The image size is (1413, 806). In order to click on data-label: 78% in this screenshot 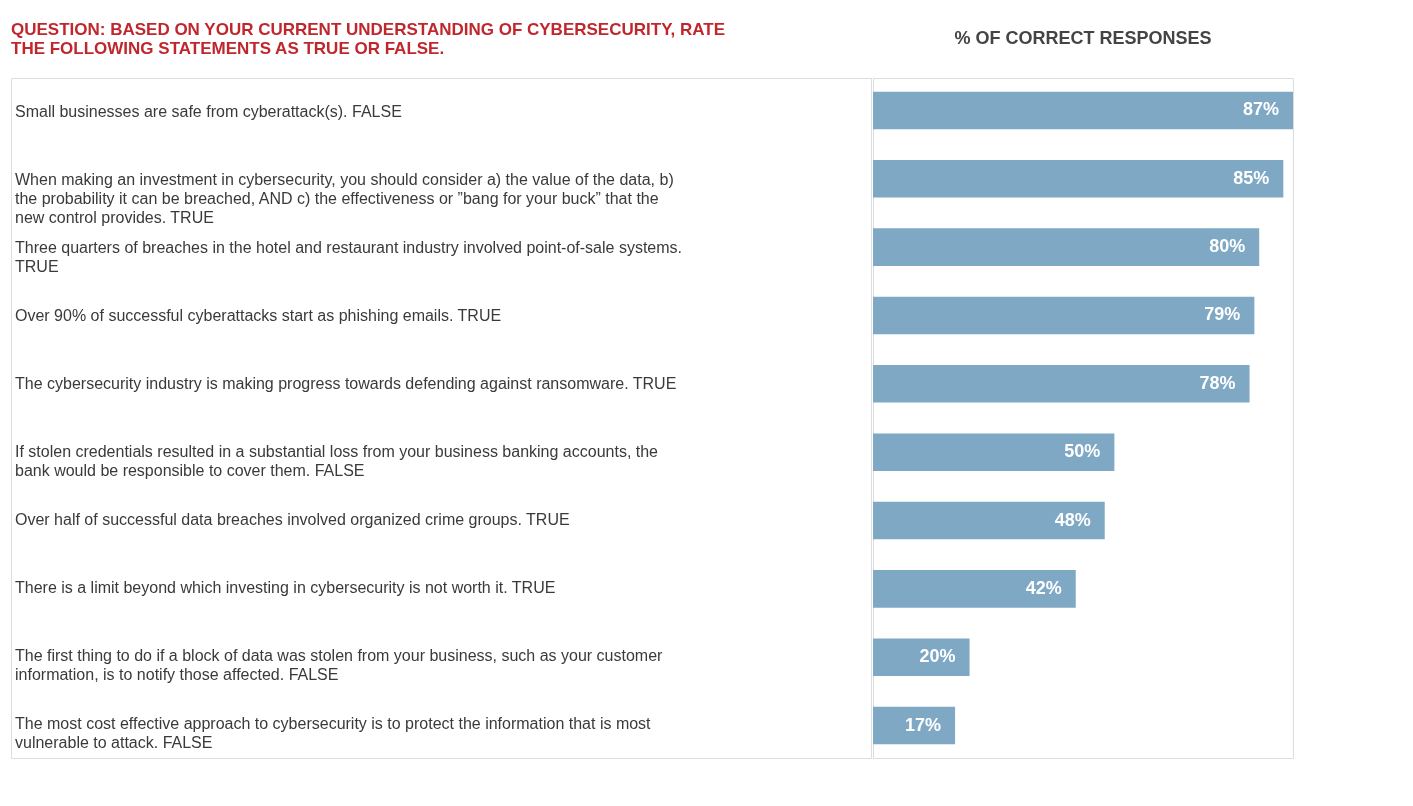, I will do `click(1217, 382)`.